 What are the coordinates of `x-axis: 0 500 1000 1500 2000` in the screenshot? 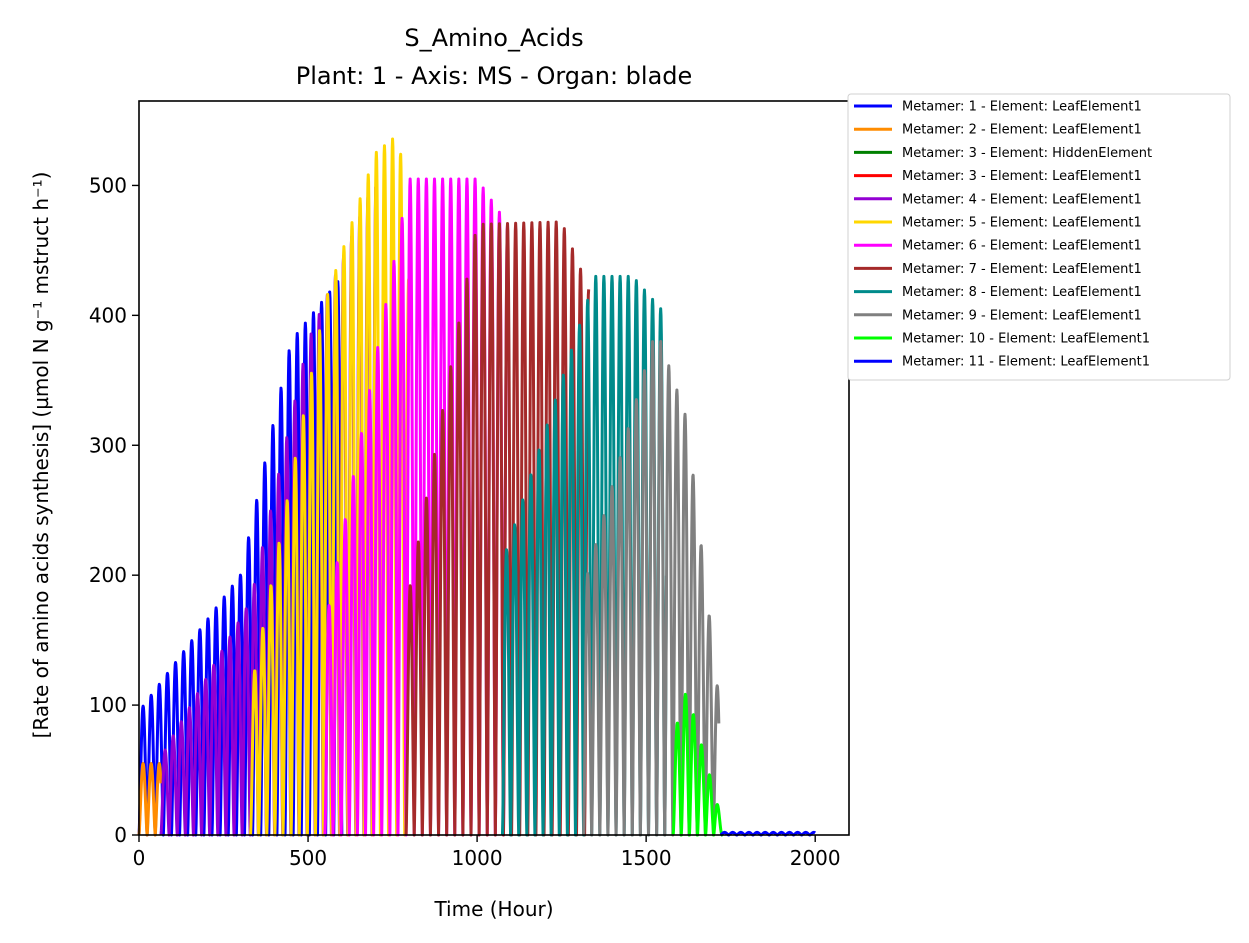 It's located at (487, 852).